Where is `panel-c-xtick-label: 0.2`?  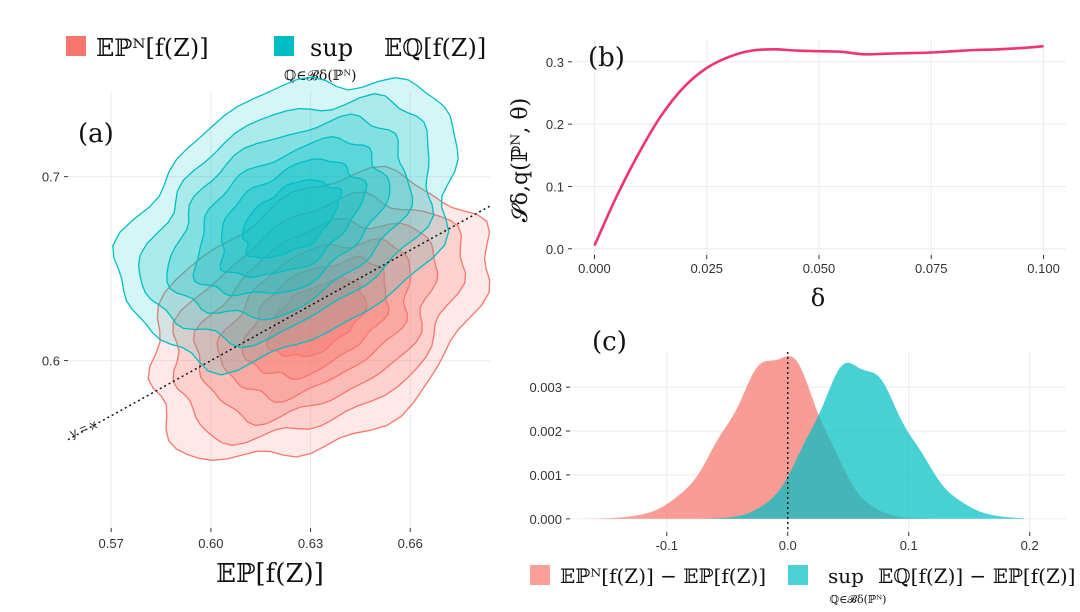 panel-c-xtick-label: 0.2 is located at coordinates (1030, 545).